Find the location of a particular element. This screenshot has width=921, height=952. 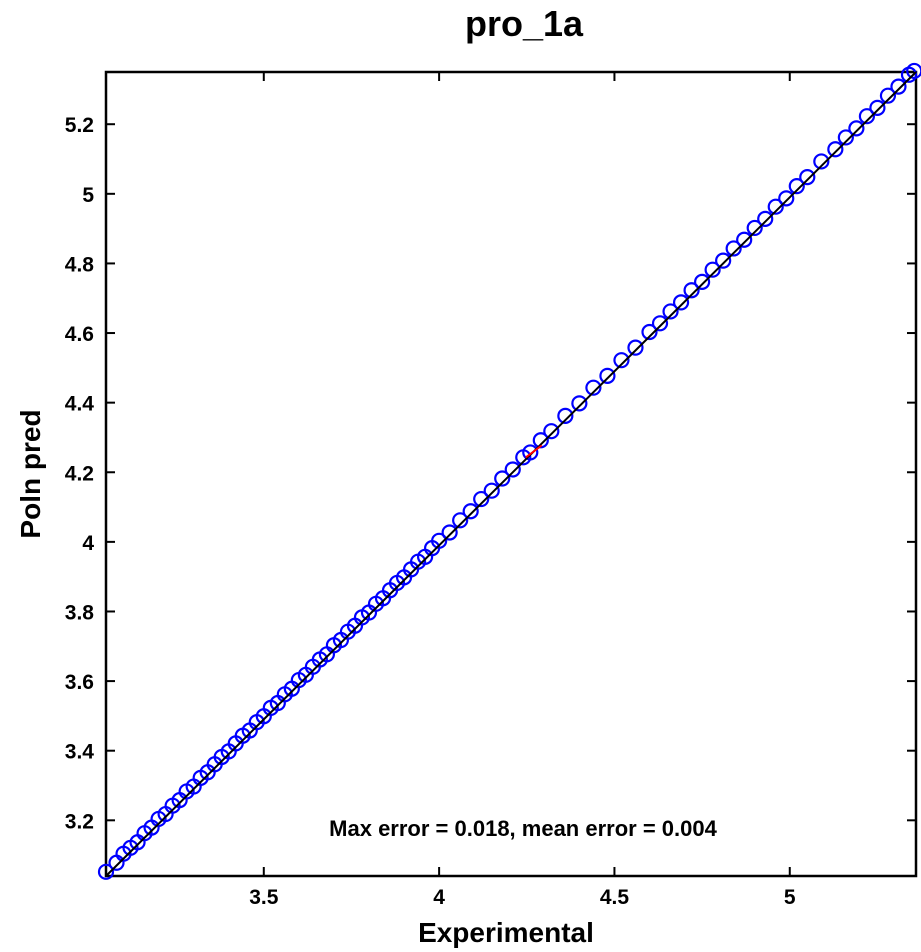

x-tick-label: 4 is located at coordinates (439, 897).